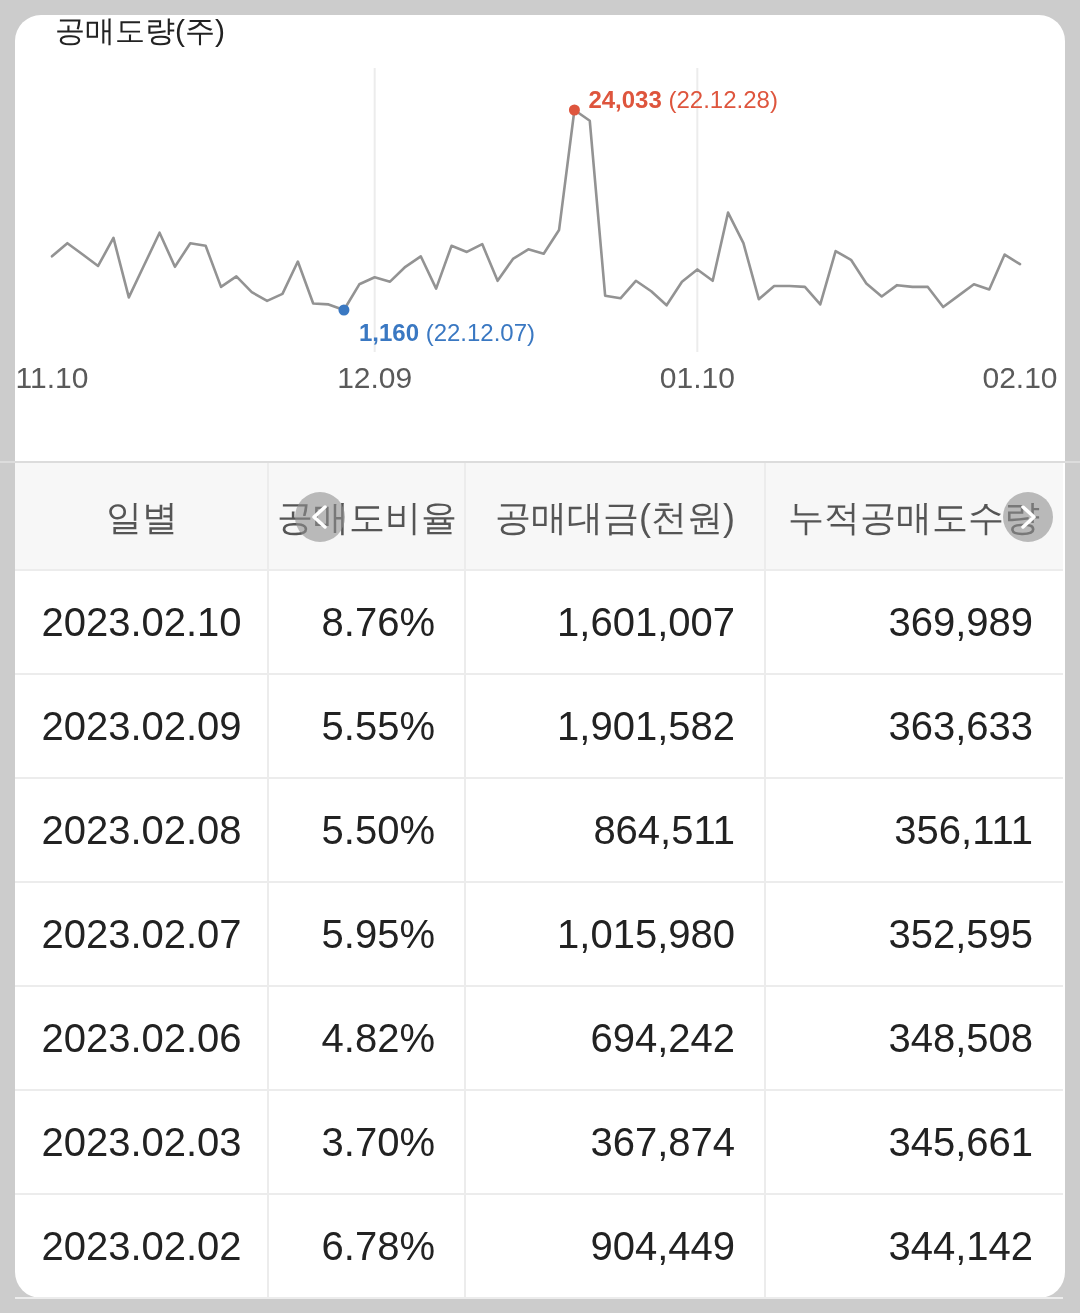 Image resolution: width=1080 pixels, height=1313 pixels. I want to click on text: 4.82%, so click(378, 1038).